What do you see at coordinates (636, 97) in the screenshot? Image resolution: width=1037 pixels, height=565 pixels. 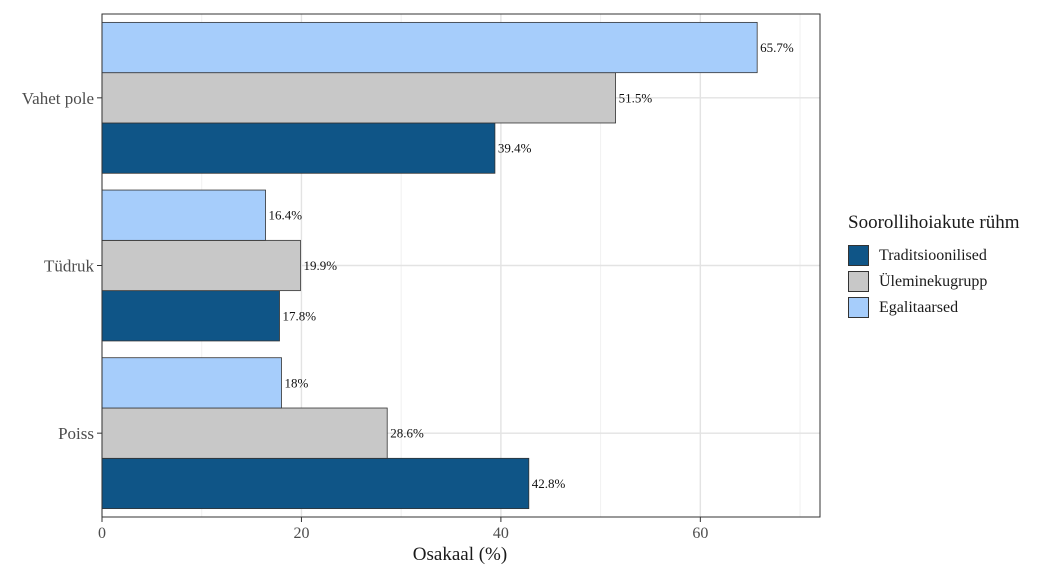 I see `bar-value-label: 51.5%` at bounding box center [636, 97].